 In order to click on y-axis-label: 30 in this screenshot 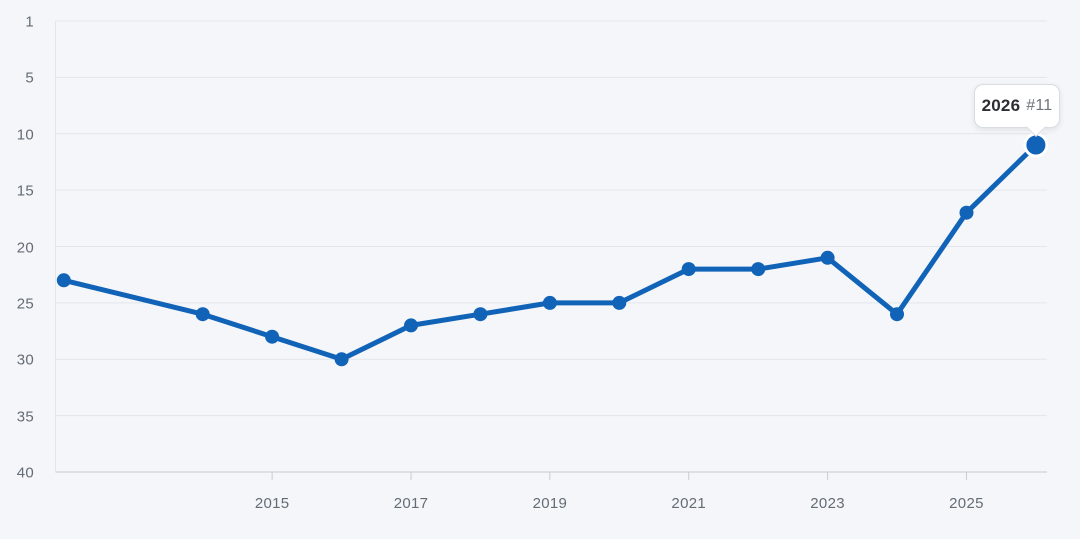, I will do `click(25, 360)`.